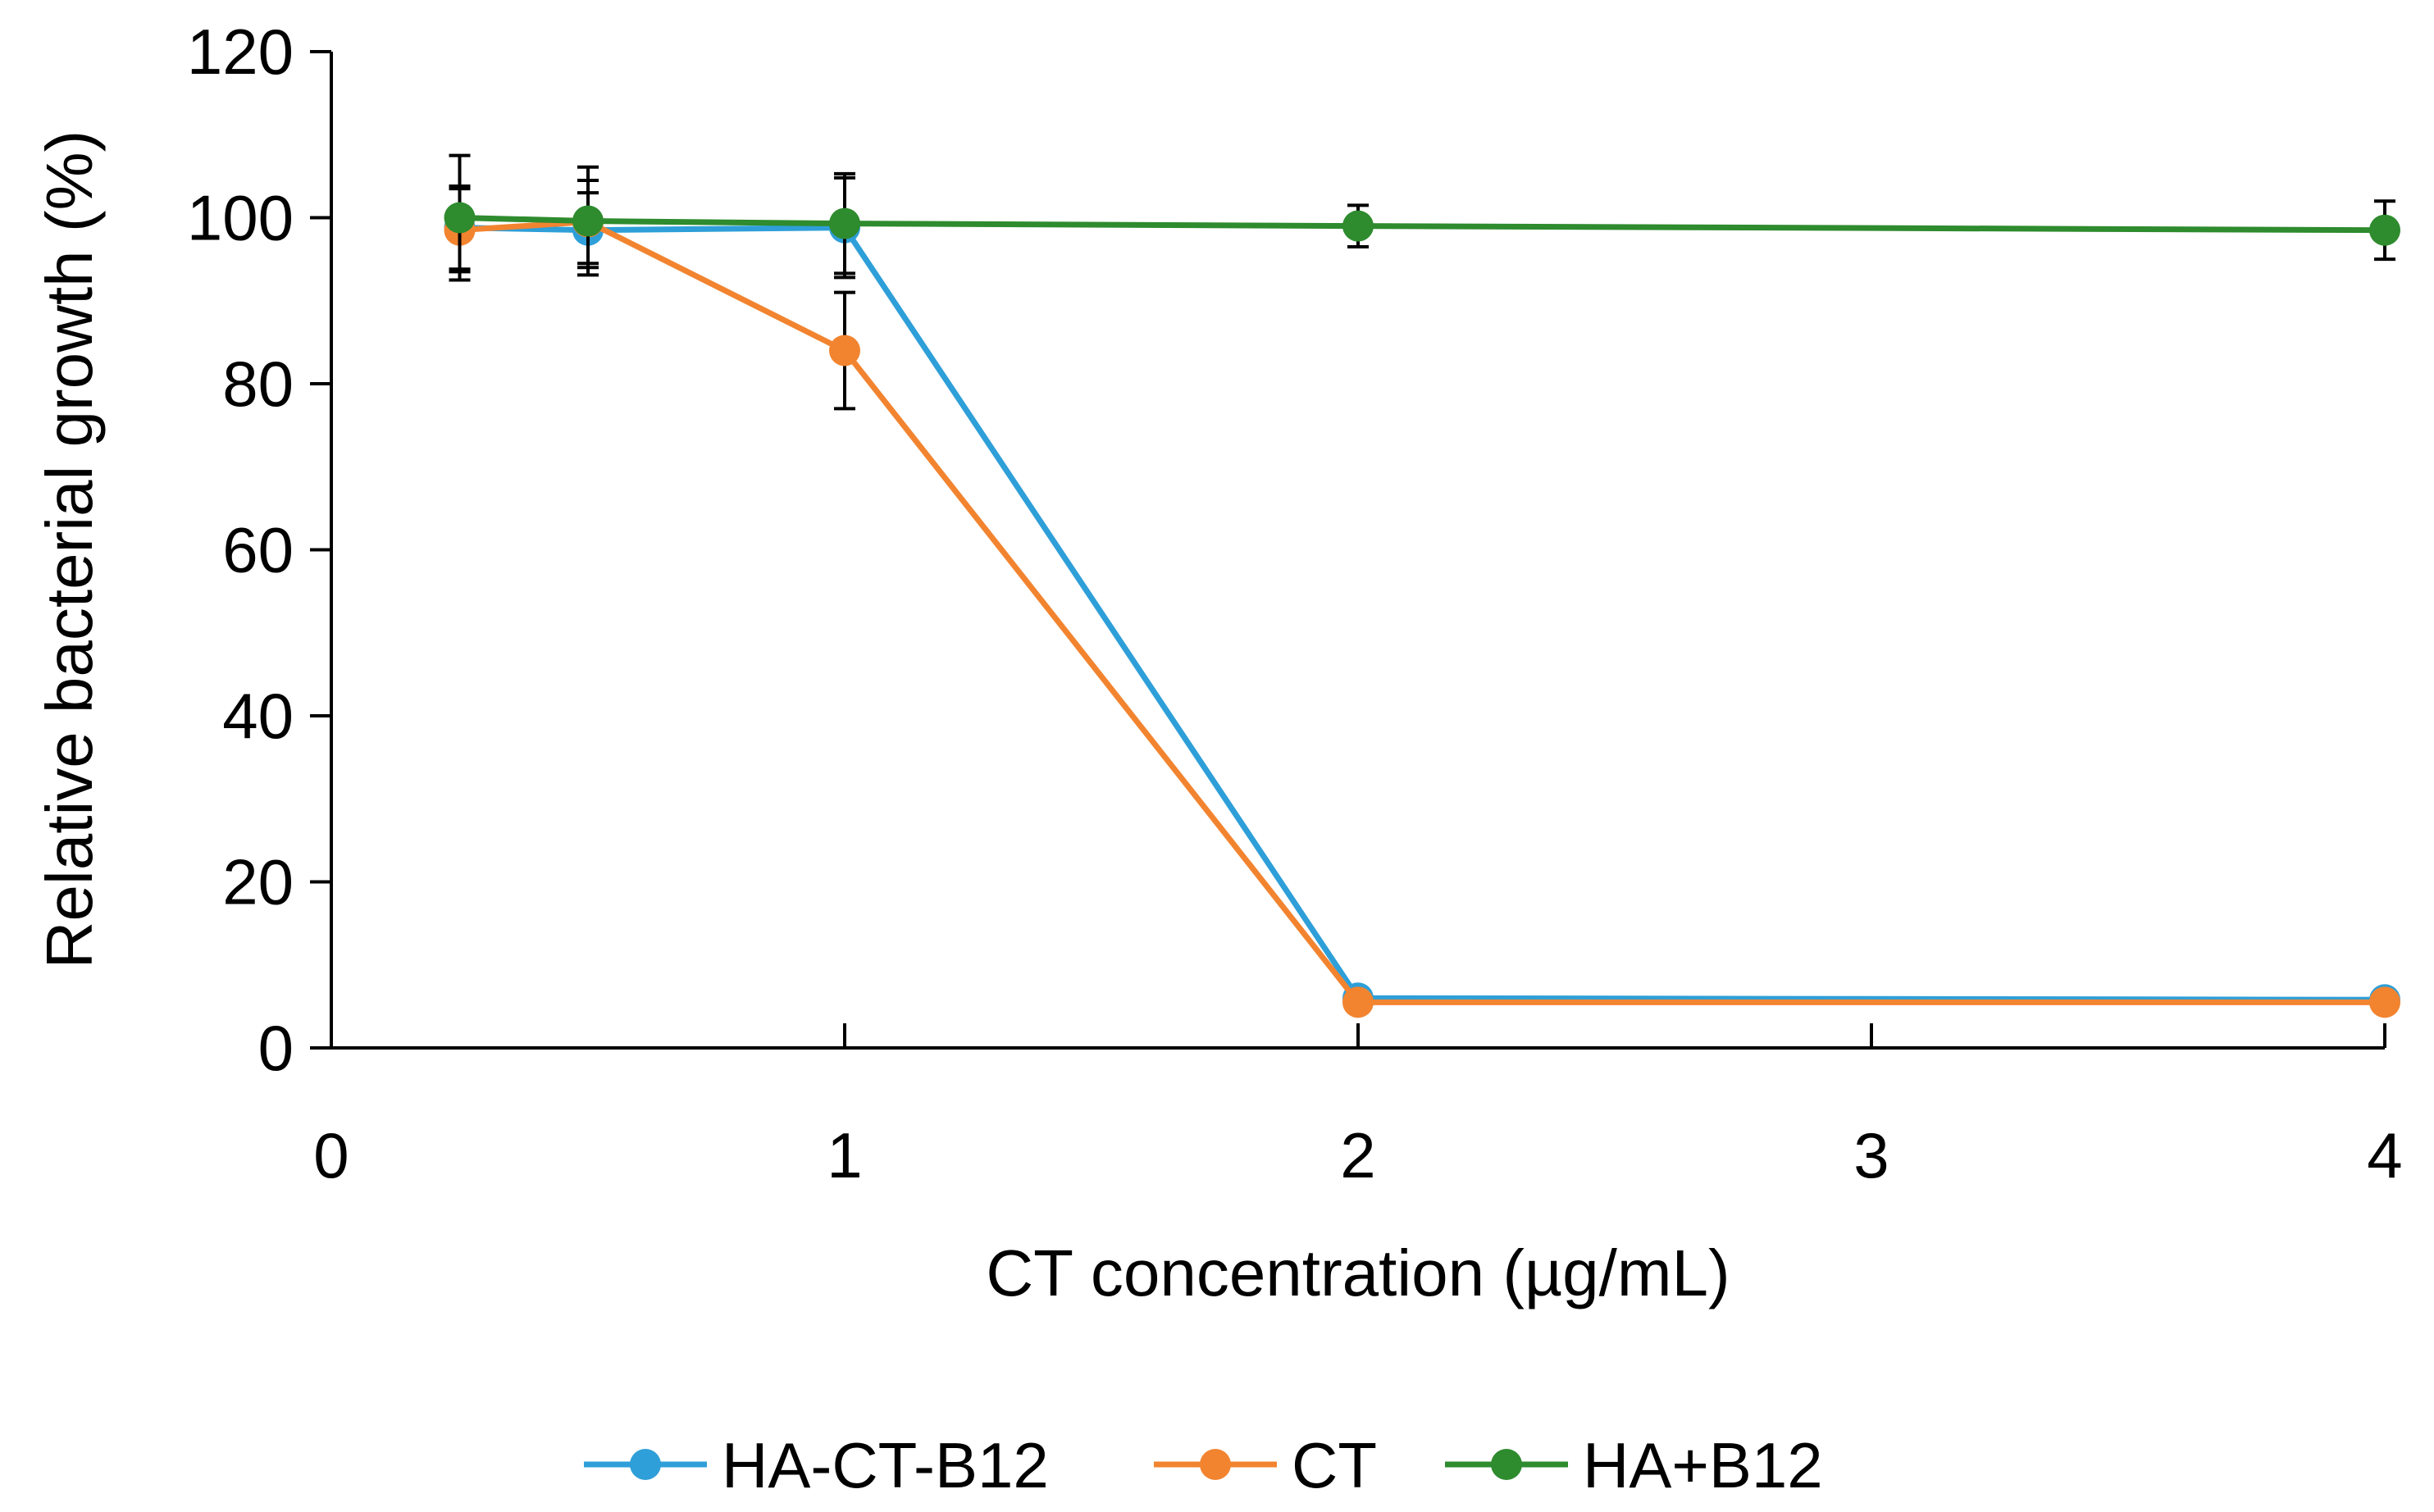 Image resolution: width=2434 pixels, height=1512 pixels. What do you see at coordinates (241, 218) in the screenshot?
I see `y-tick-label: 100` at bounding box center [241, 218].